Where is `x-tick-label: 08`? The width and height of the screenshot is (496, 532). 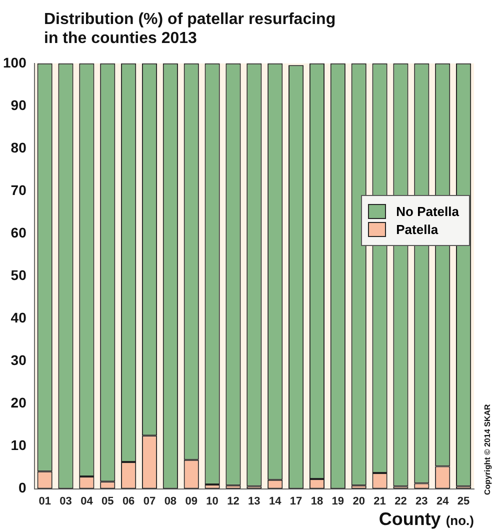
x-tick-label: 08 is located at coordinates (170, 501).